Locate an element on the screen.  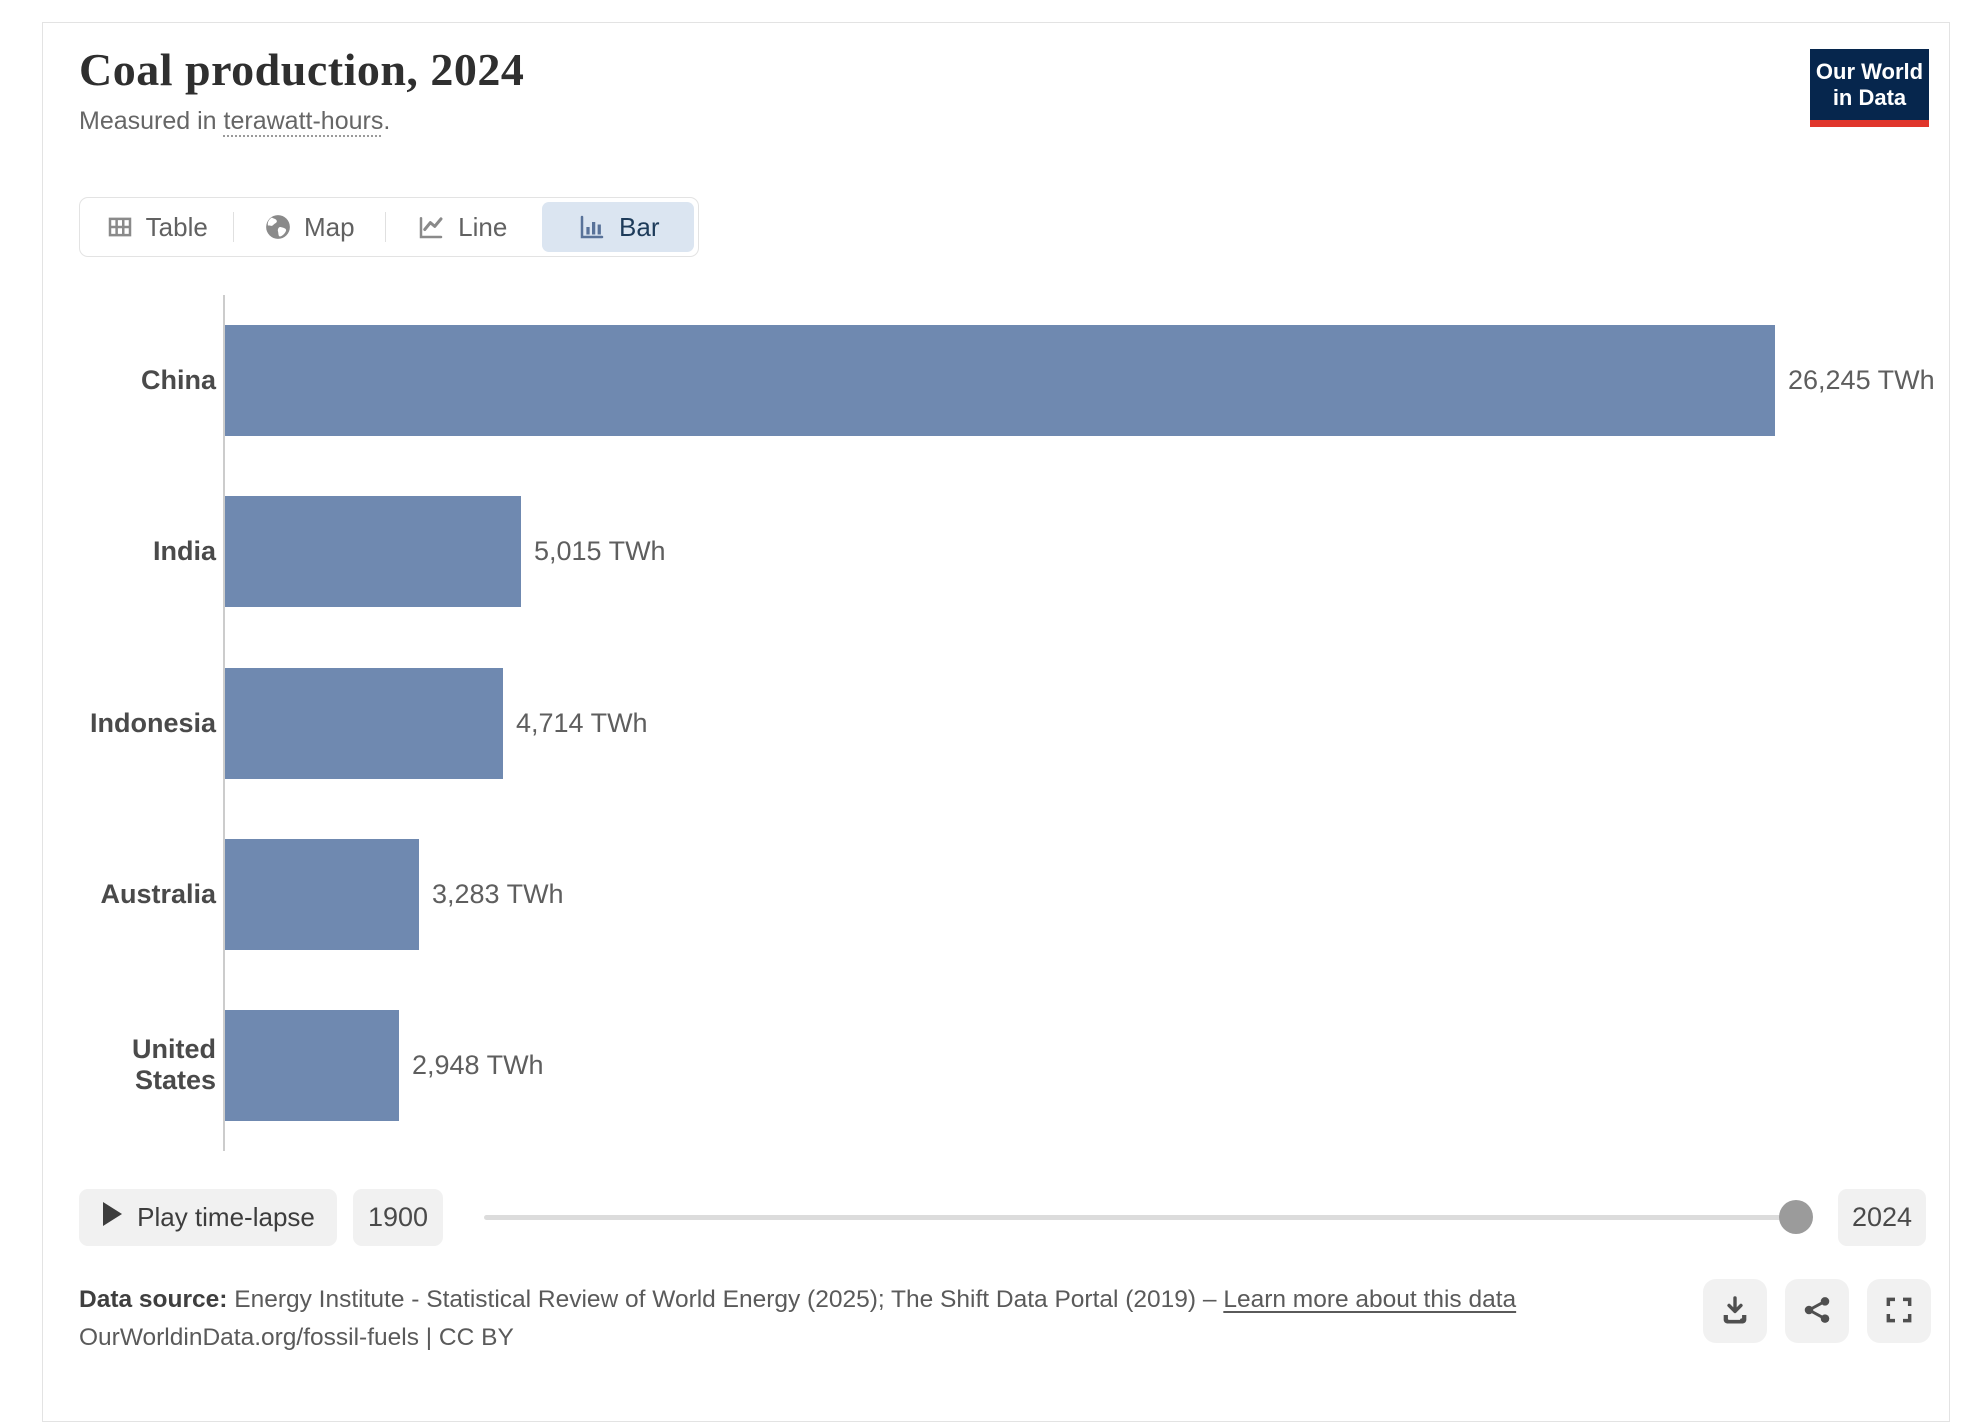
timeline-end-year: 2024 is located at coordinates (1882, 1217).